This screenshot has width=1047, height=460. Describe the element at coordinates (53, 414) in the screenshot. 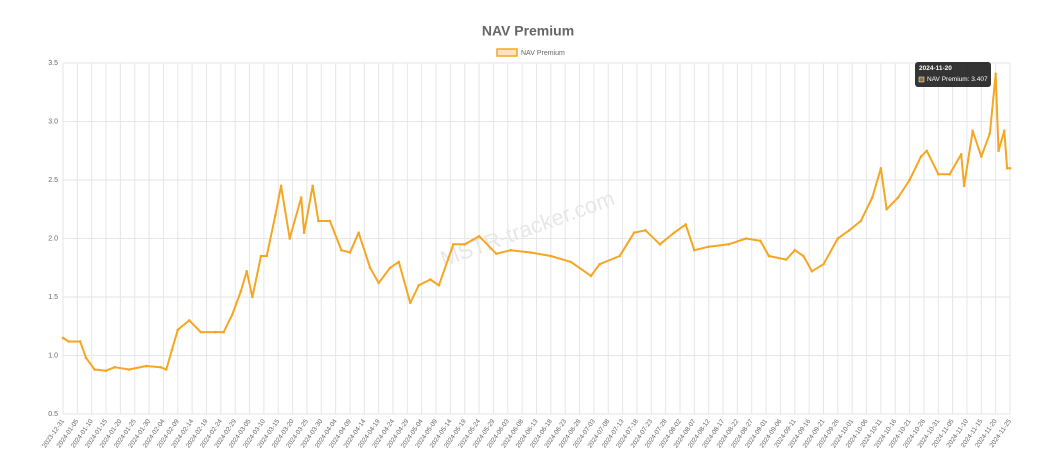

I see `y-tick-label: 0.5` at that location.